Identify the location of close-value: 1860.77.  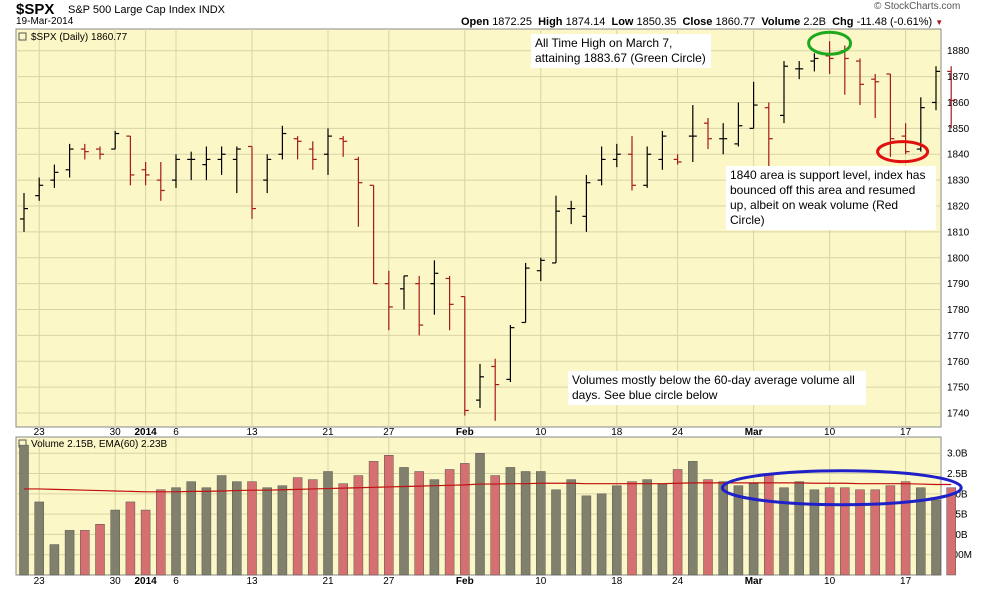
(735, 22).